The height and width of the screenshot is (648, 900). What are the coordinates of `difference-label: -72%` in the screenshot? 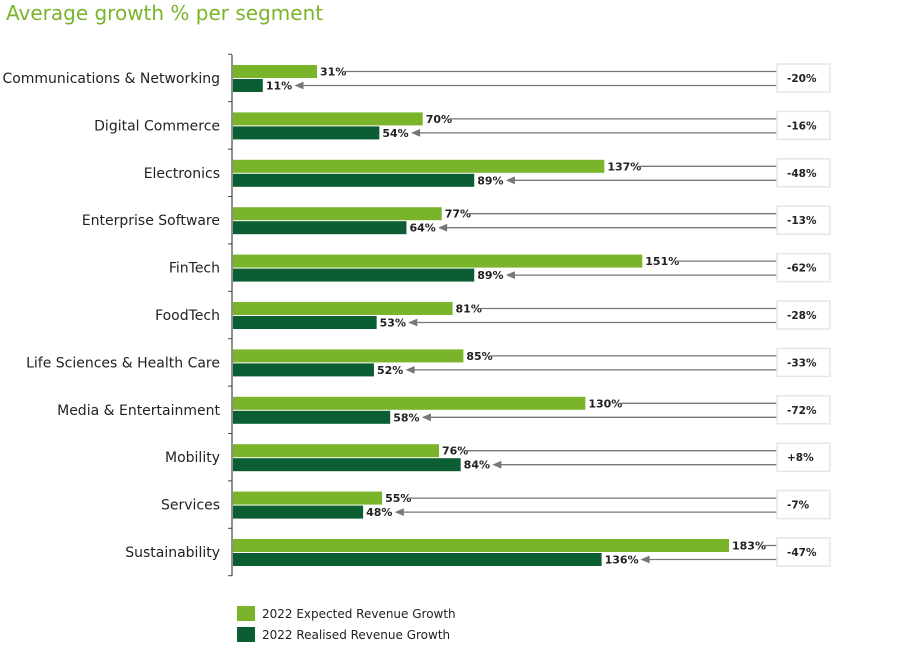 It's located at (802, 411).